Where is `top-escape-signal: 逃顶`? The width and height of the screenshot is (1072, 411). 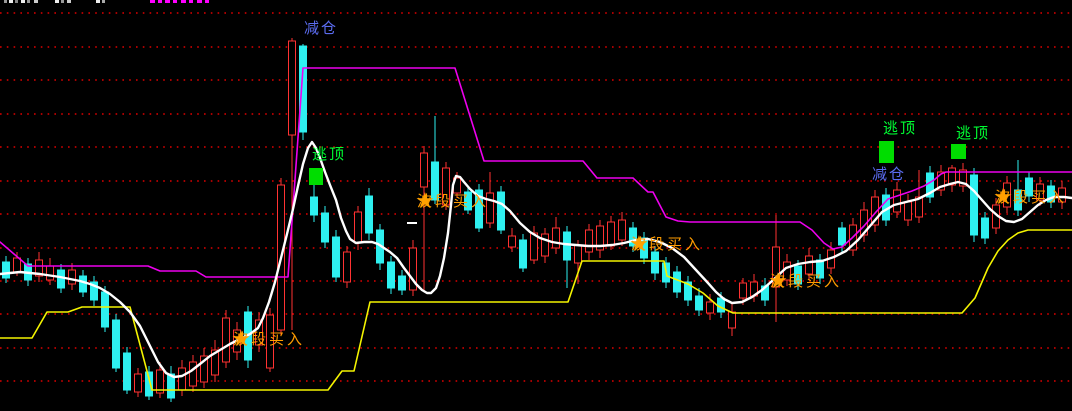
top-escape-signal: 逃顶 is located at coordinates (970, 142).